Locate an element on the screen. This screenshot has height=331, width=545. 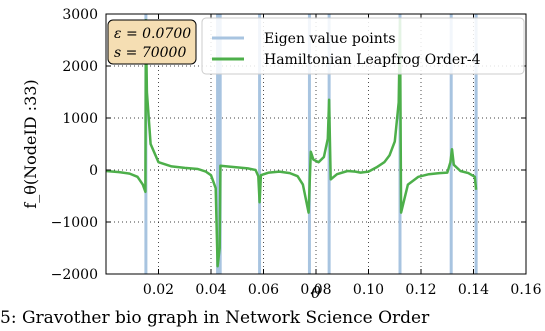
y-tick-label: 2000 is located at coordinates (80, 67).